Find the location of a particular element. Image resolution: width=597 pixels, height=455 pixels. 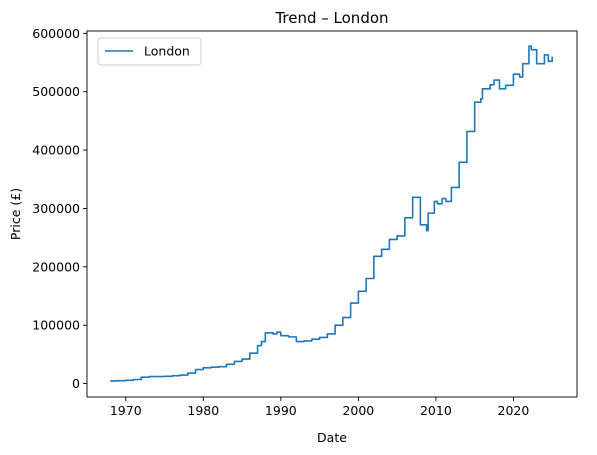

legend-label: London is located at coordinates (167, 51).